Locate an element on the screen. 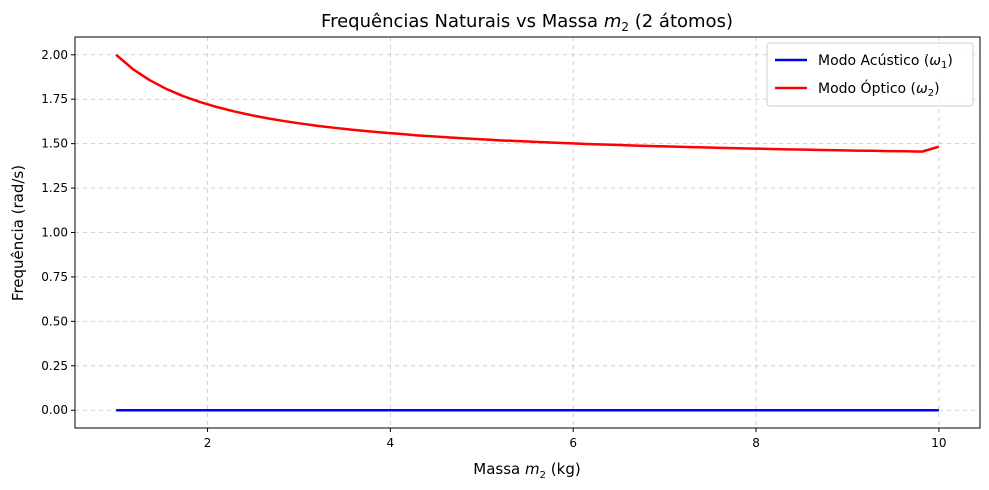 Image resolution: width=989 pixels, height=490 pixels. y-tick-label: 0.25 is located at coordinates (54, 366).